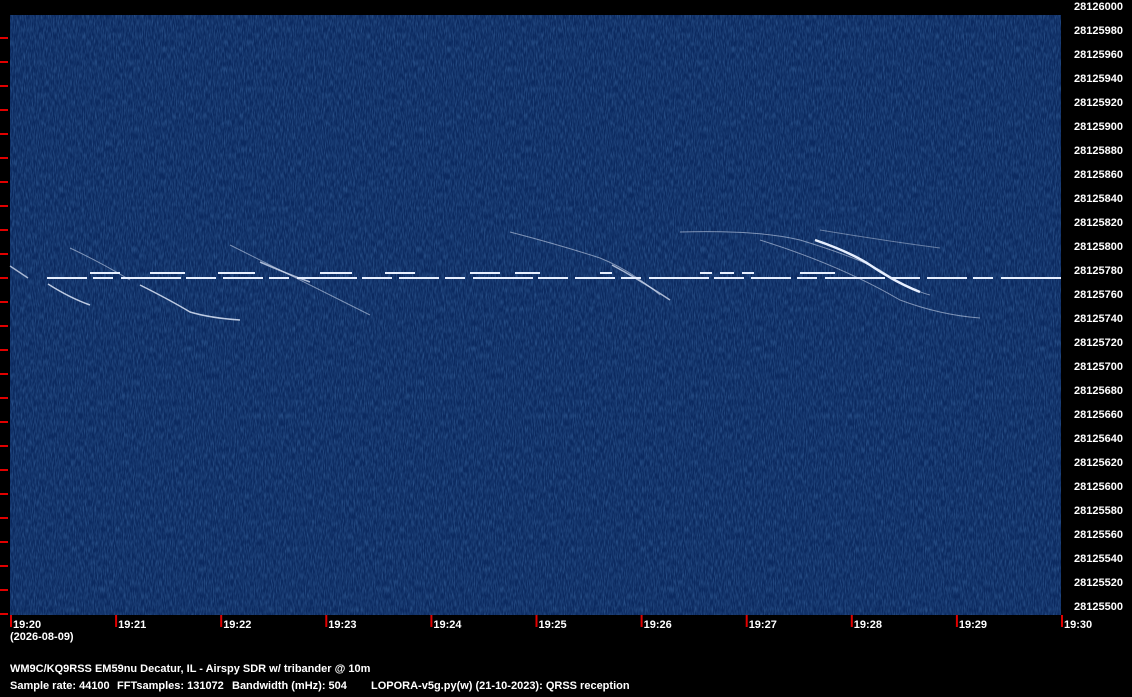 This screenshot has width=1132, height=697. What do you see at coordinates (1098, 607) in the screenshot?
I see `frequency-label: 28125500` at bounding box center [1098, 607].